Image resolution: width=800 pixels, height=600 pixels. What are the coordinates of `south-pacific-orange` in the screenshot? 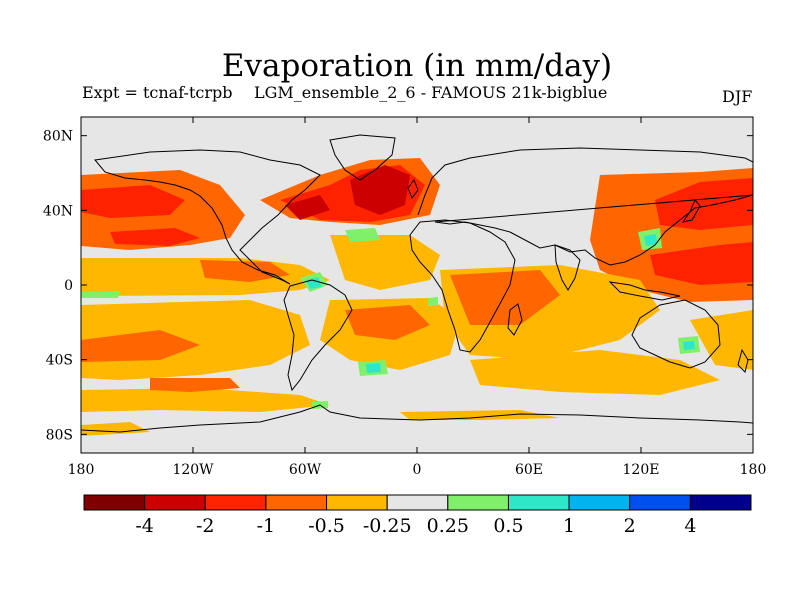 It's located at (140, 346).